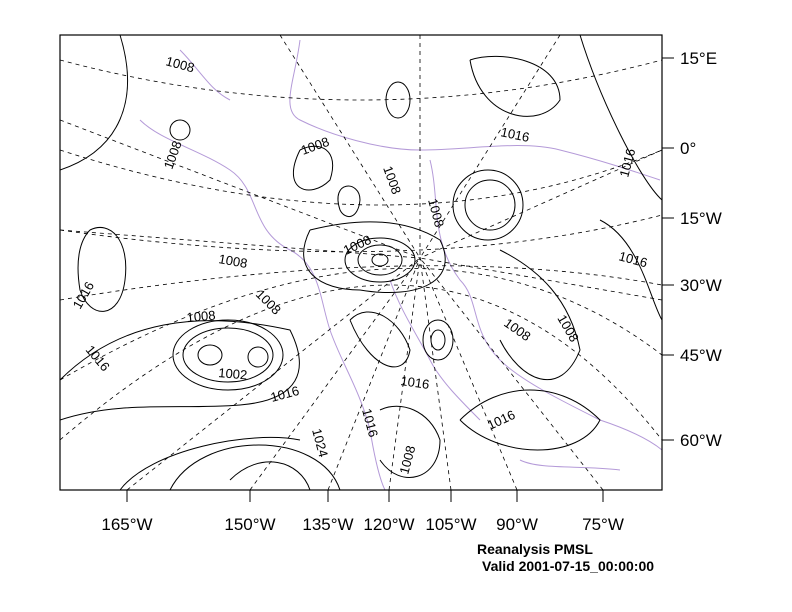  What do you see at coordinates (688, 148) in the screenshot?
I see `lat-label: 0°` at bounding box center [688, 148].